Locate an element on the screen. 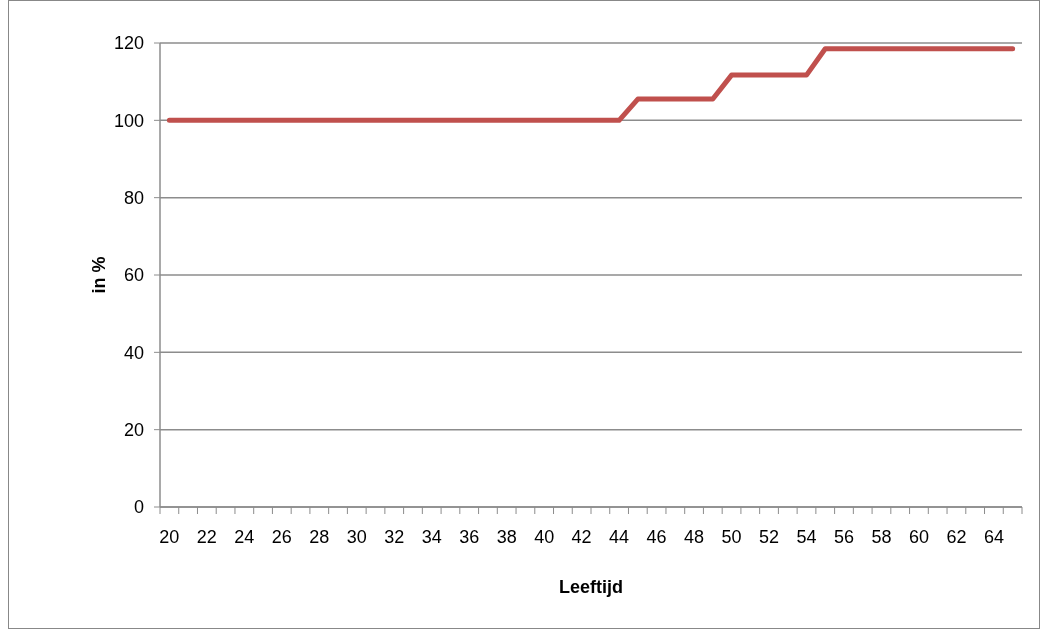 Image resolution: width=1048 pixels, height=635 pixels. x-tick-label: 64 is located at coordinates (993, 537).